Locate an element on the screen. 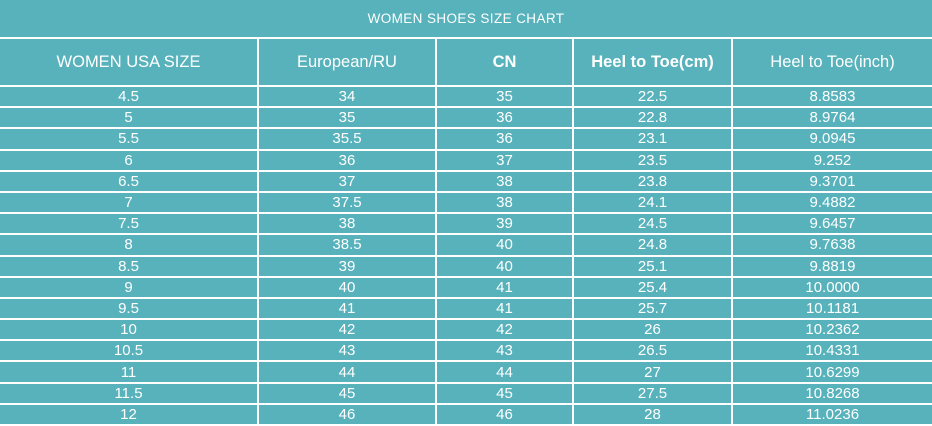 This screenshot has height=426, width=932. table-row: 4.5 34 35 22.5 8.8583 is located at coordinates (466, 96).